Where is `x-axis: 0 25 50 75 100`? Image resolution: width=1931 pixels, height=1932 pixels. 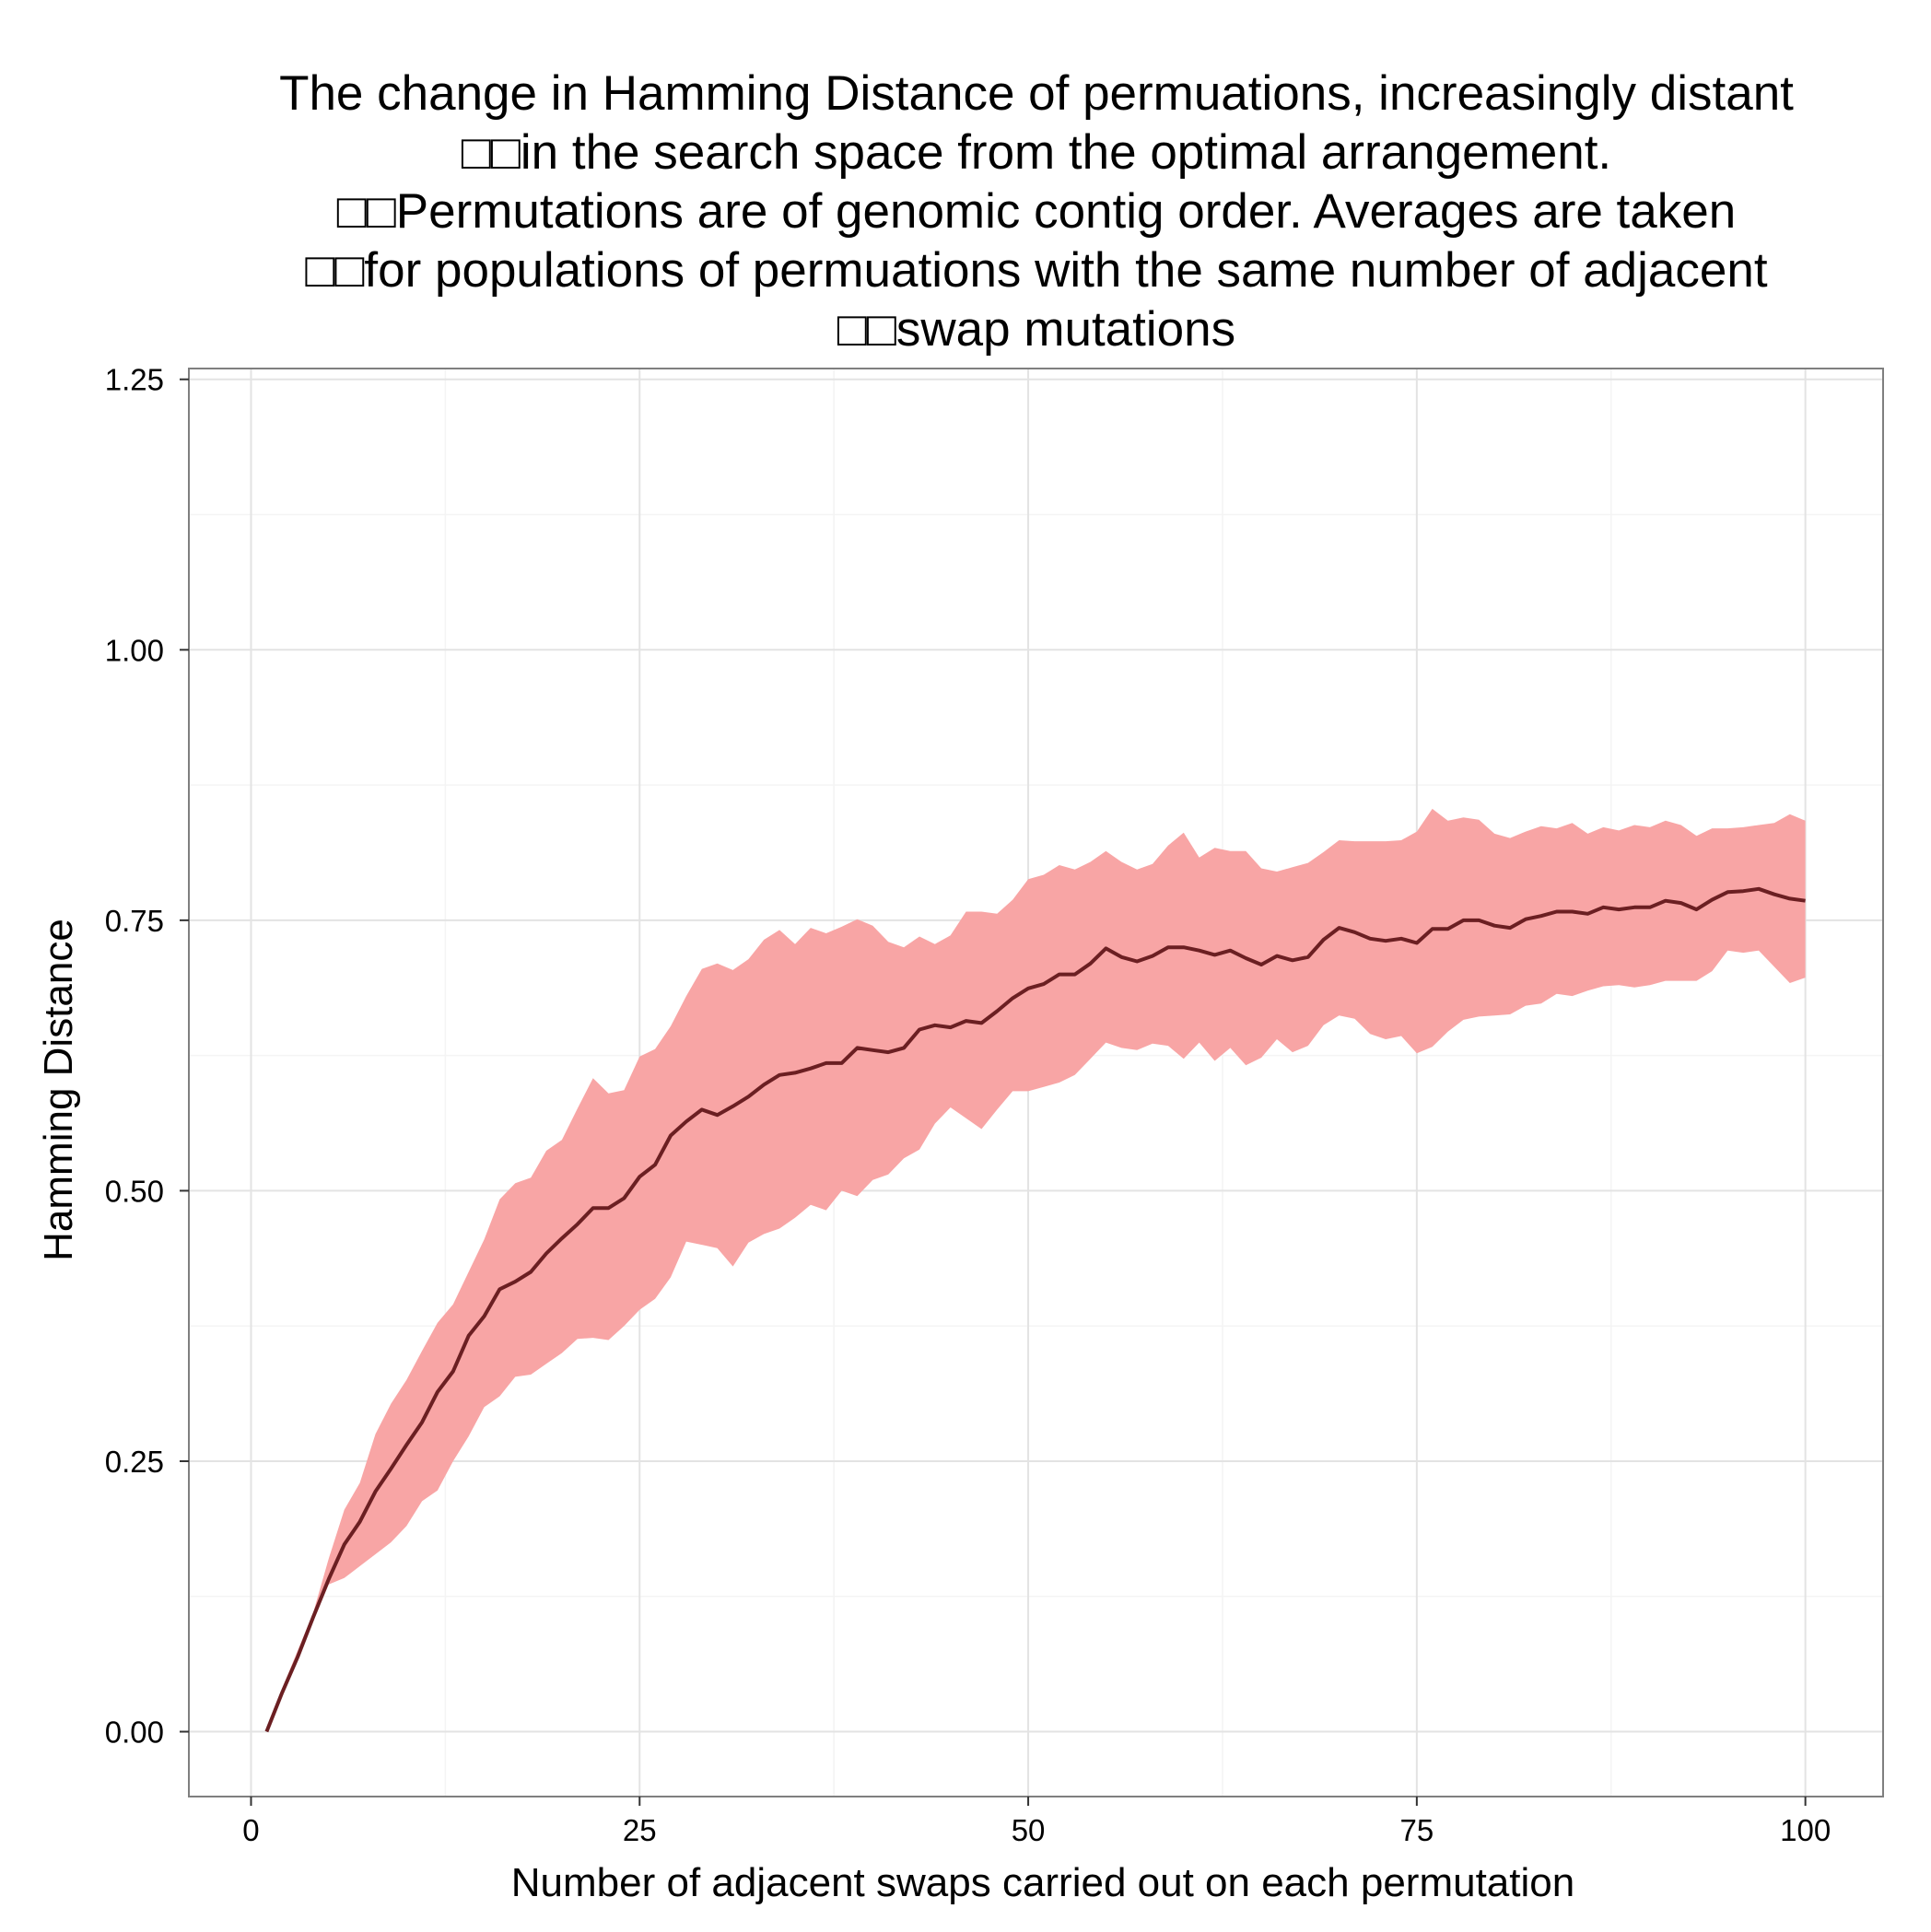 x-axis: 0 25 50 75 100 is located at coordinates (1036, 1822).